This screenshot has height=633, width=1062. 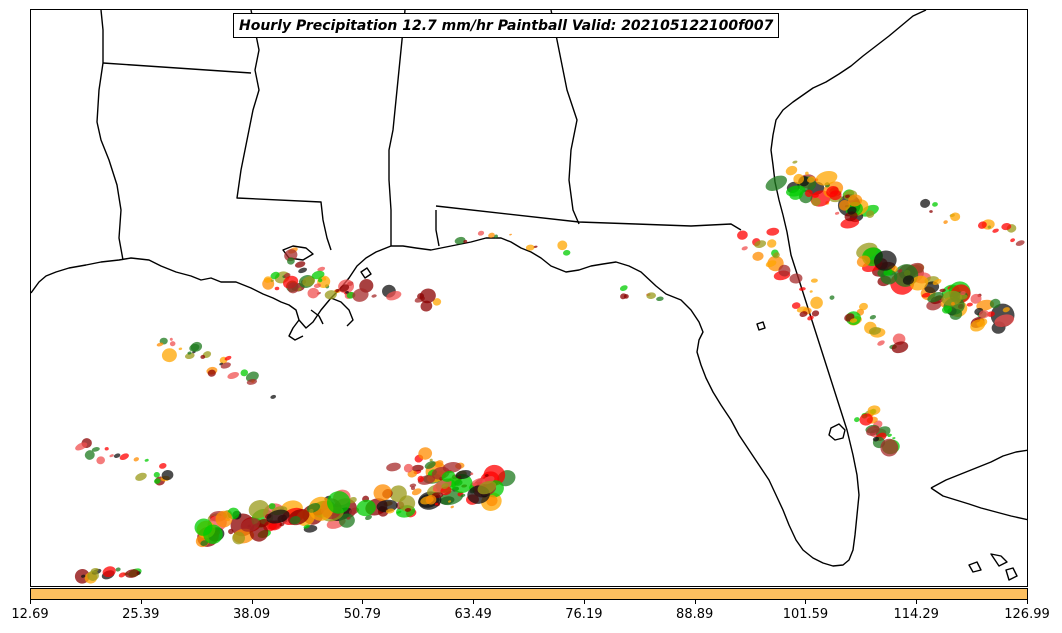 I want to click on colorbar-tick-label: 25.39, so click(x=141, y=614).